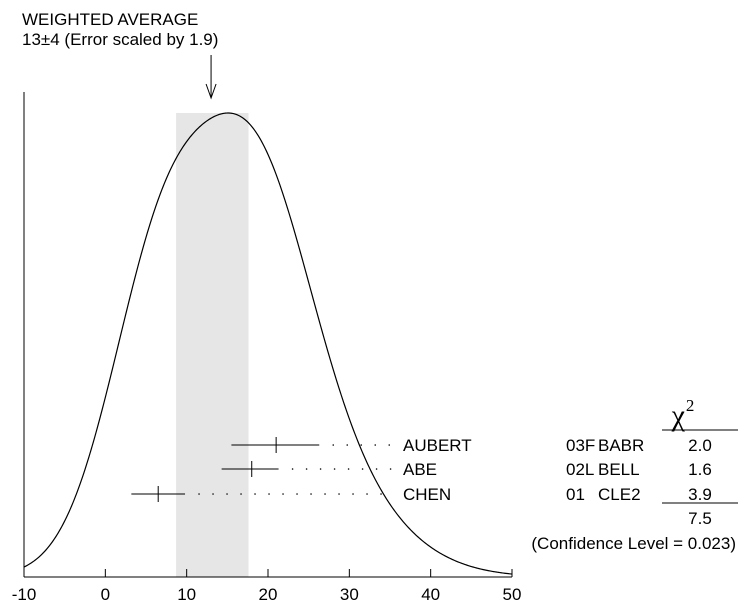  I want to click on chart-title-line1: WEIGHTED AVERAGE, so click(110, 19).